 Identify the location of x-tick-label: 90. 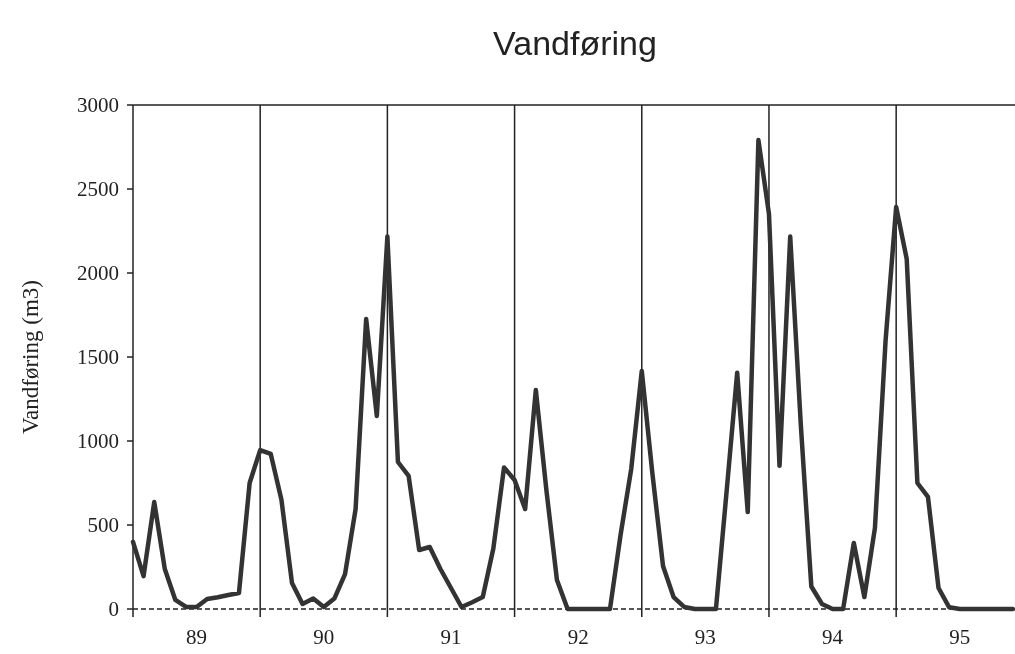
(324, 637).